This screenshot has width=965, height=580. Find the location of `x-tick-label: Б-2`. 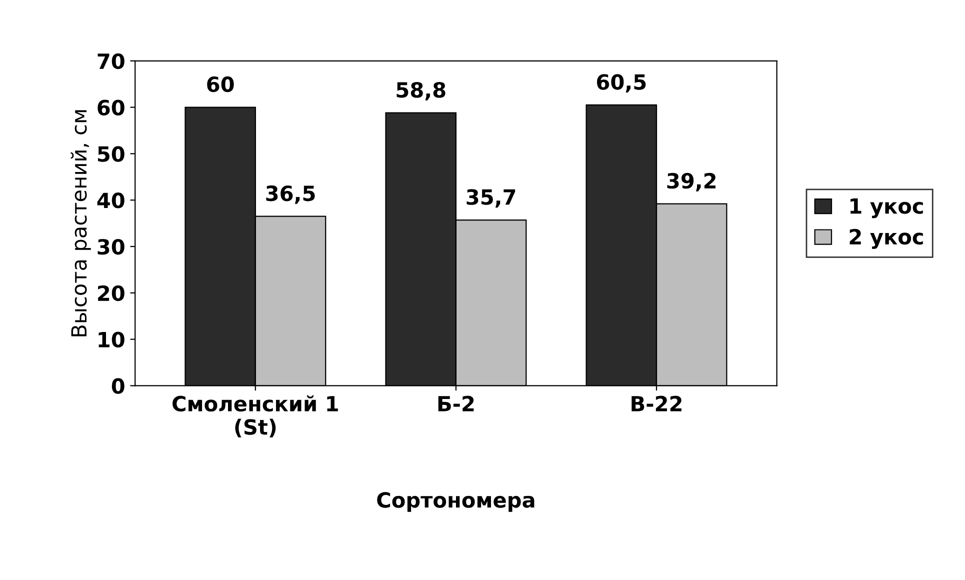

x-tick-label: Б-2 is located at coordinates (456, 404).